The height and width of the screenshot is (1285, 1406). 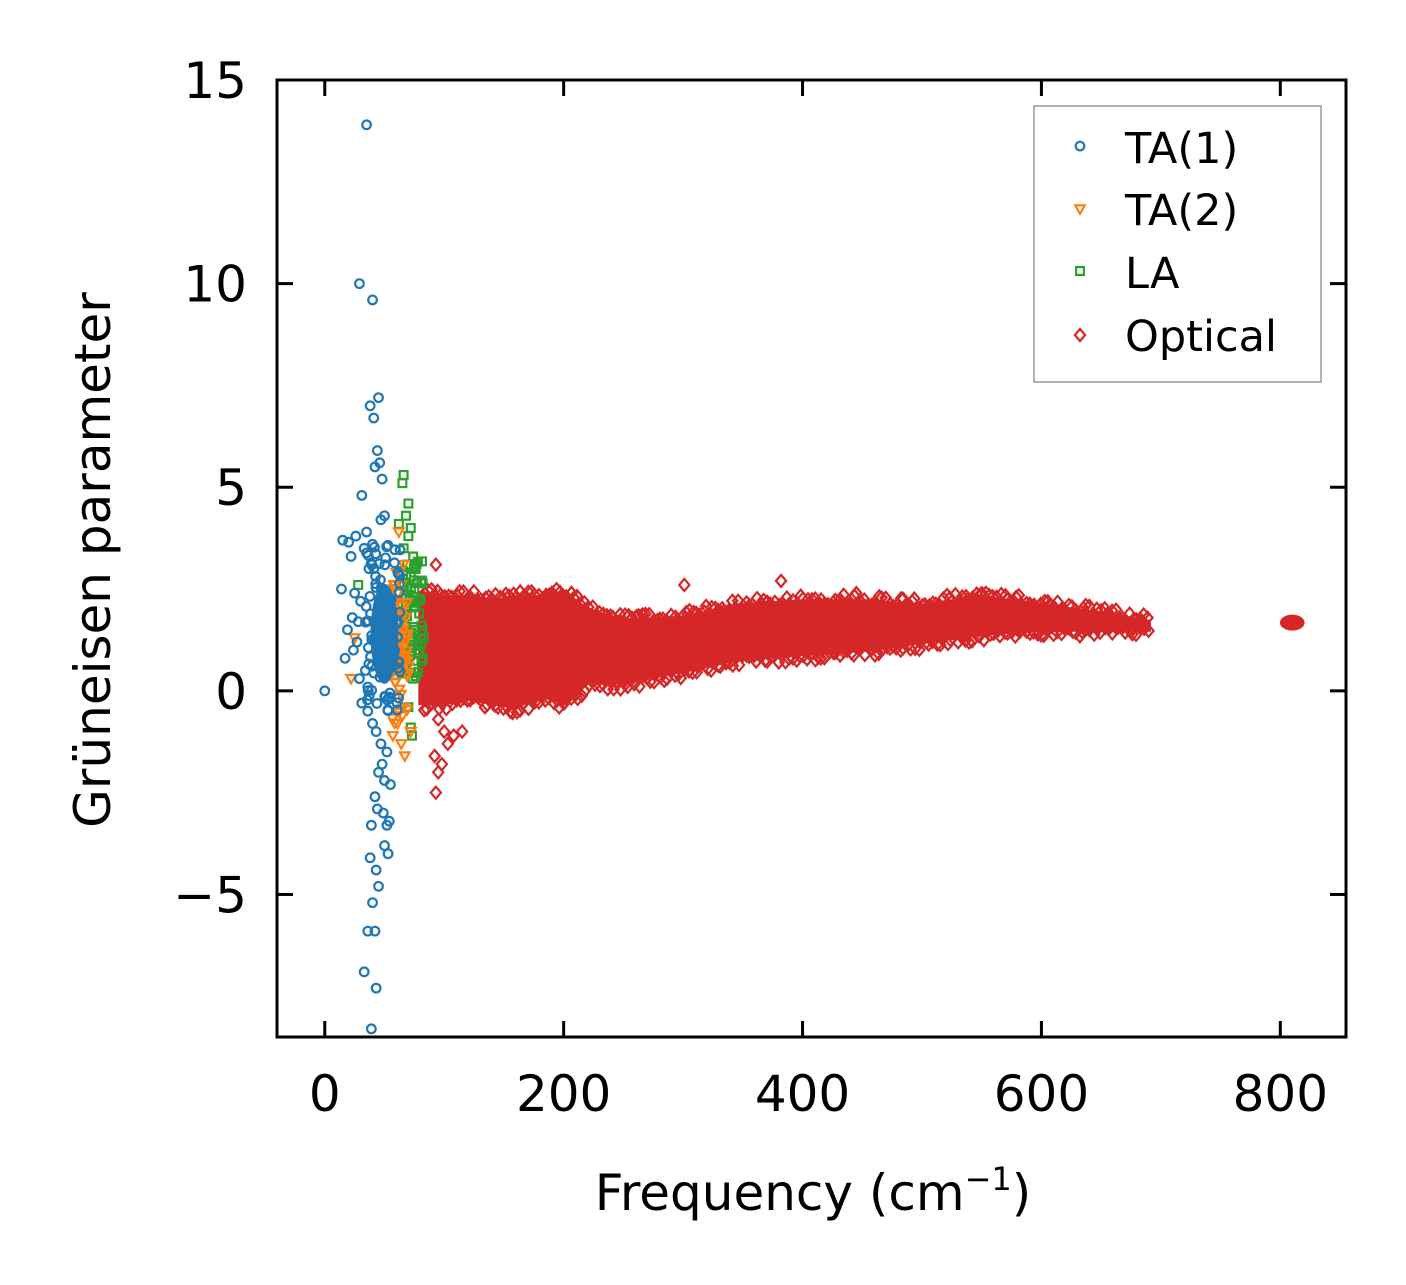 I want to click on y-tick-label: 15, so click(x=215, y=81).